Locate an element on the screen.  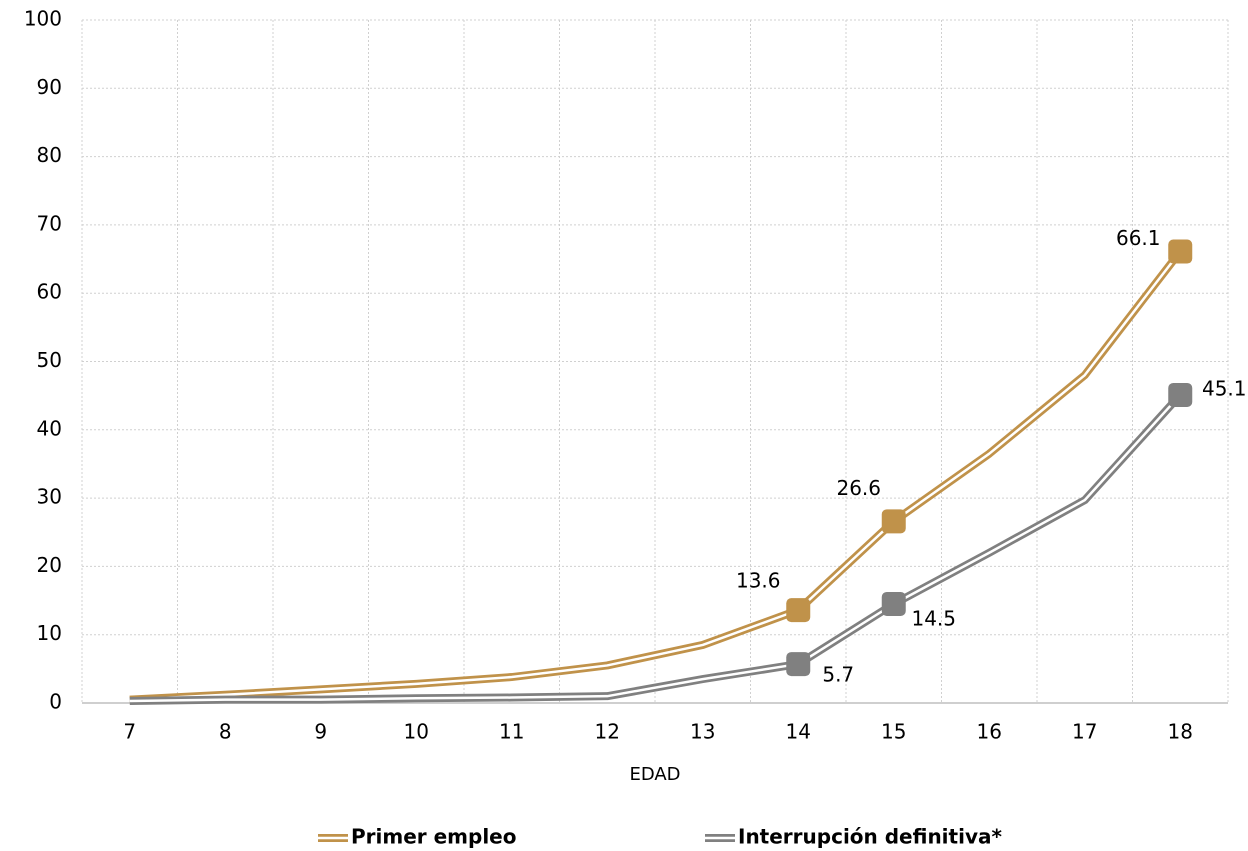
x-tick-label: 8 is located at coordinates (225, 732).